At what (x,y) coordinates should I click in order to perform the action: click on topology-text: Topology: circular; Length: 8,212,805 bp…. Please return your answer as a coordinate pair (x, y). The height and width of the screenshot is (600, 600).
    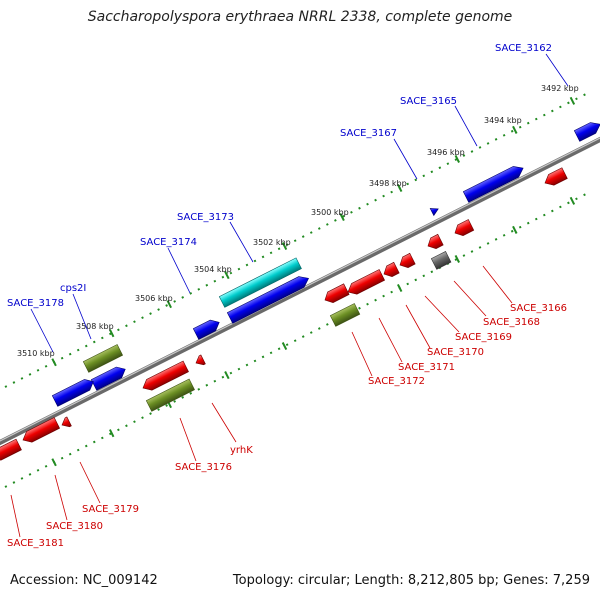
    Looking at the image, I should click on (411, 580).